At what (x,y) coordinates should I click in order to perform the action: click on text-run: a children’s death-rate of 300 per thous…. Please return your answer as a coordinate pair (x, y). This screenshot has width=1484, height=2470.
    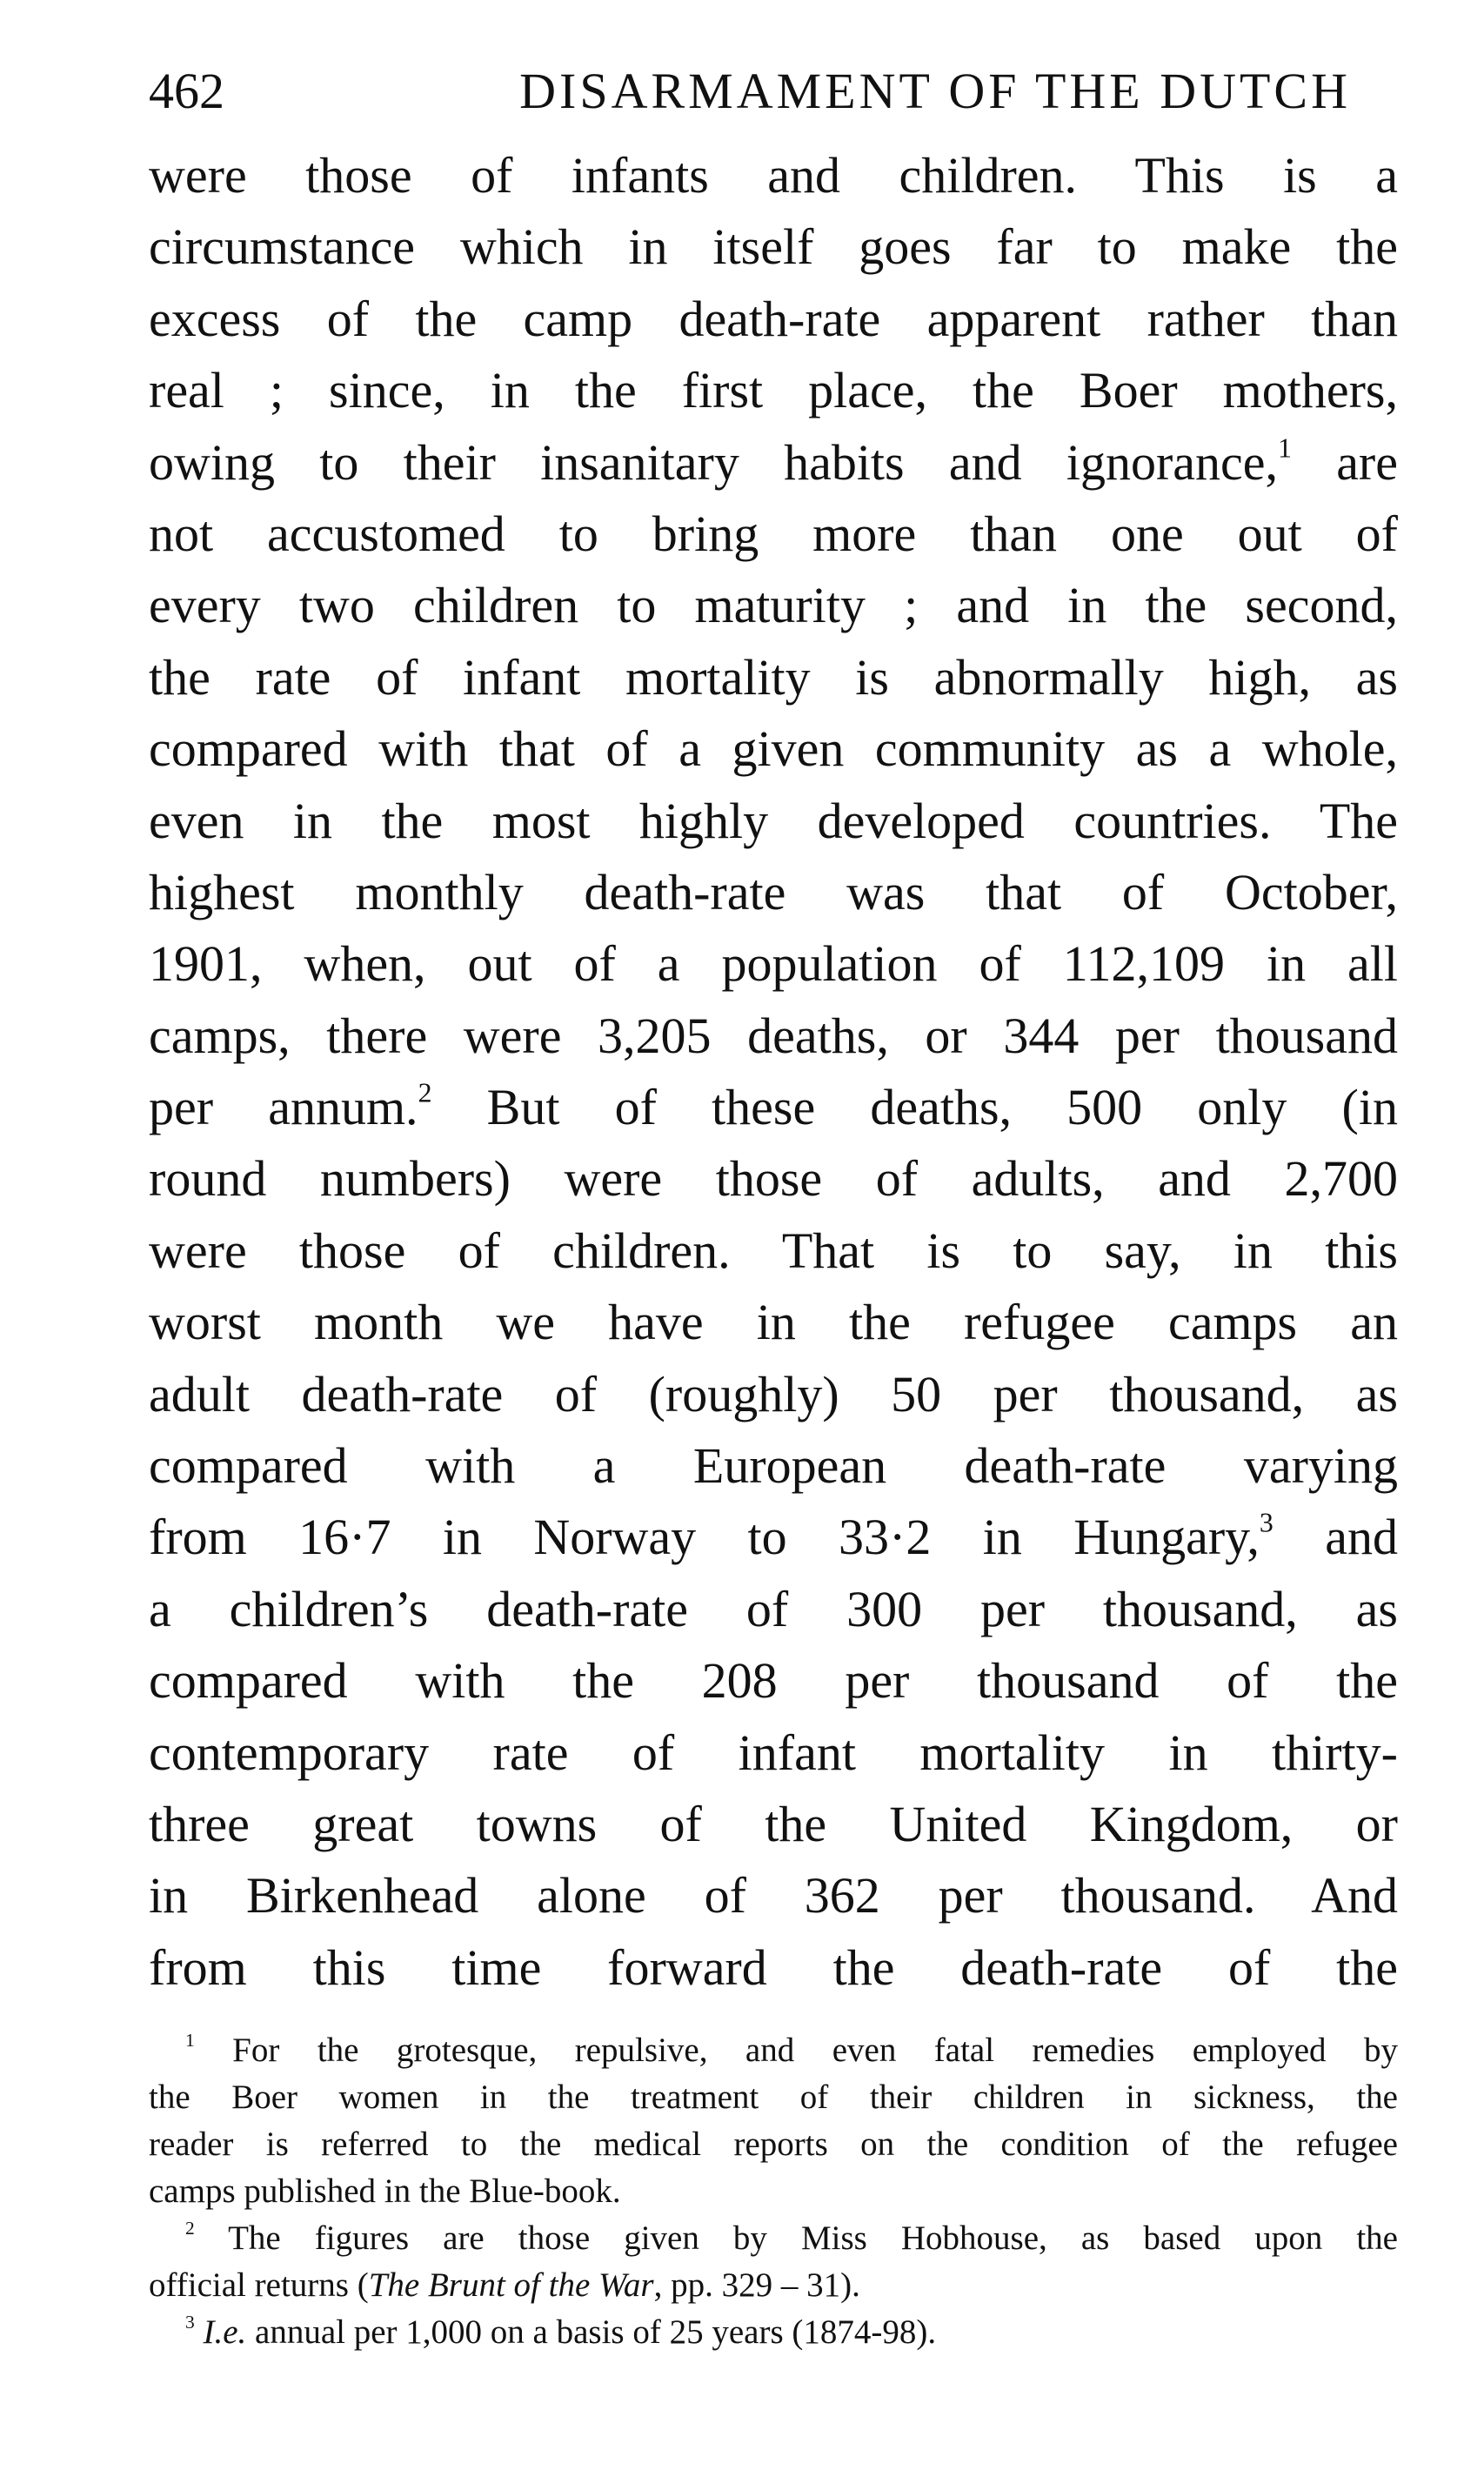
    Looking at the image, I should click on (773, 1608).